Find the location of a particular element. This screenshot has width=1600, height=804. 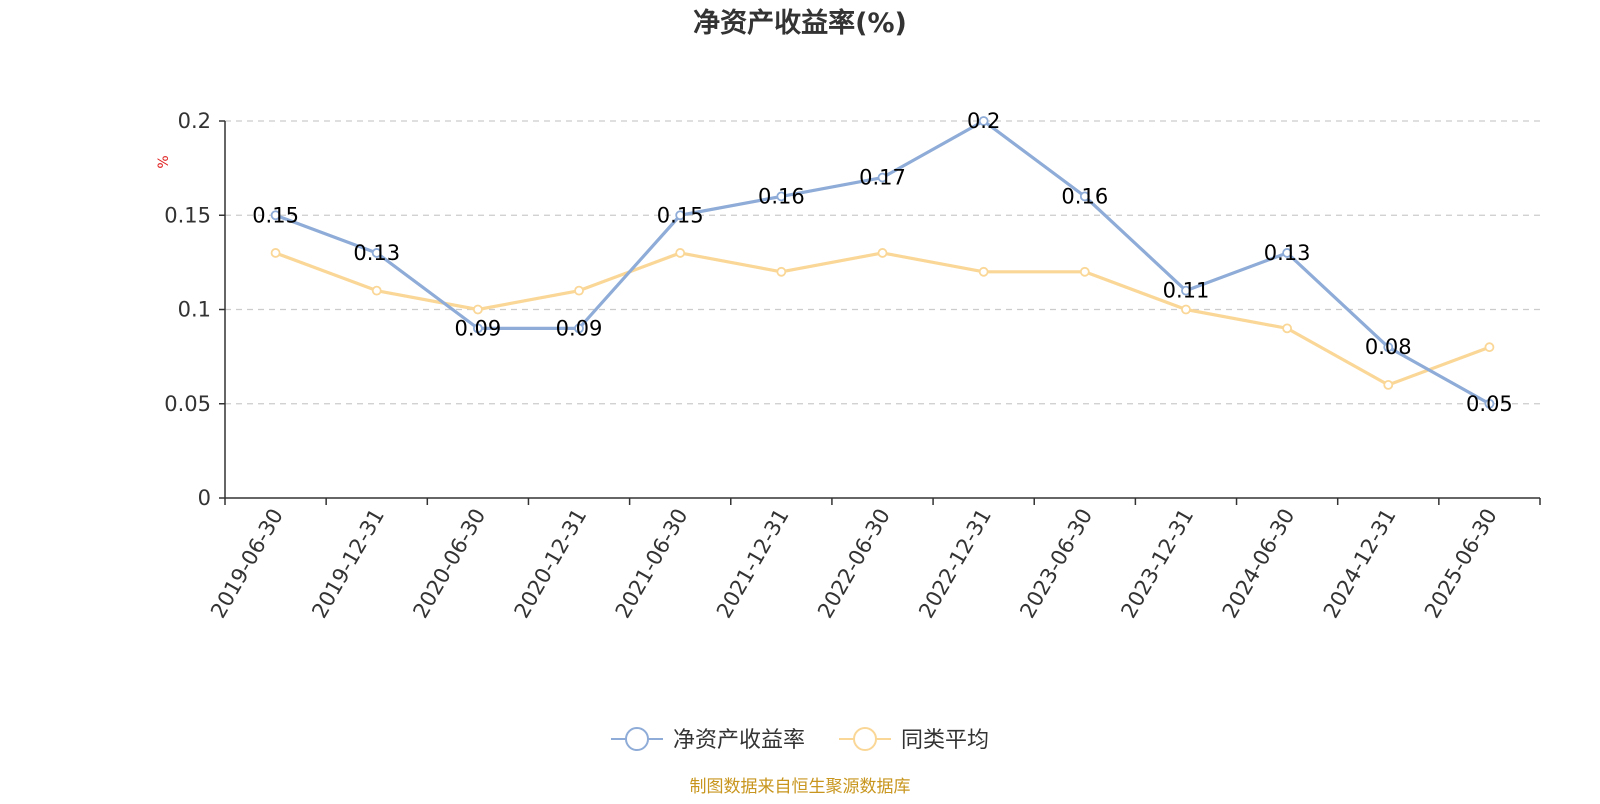

data-label: 0.2 is located at coordinates (983, 121).